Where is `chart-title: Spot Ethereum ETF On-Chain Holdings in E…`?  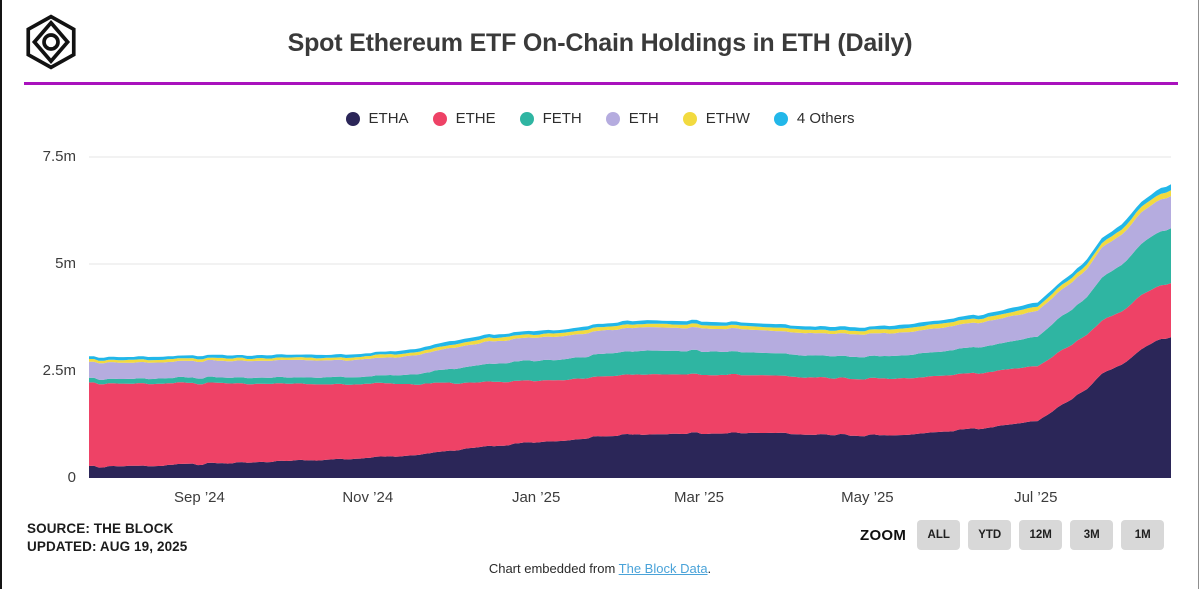
chart-title: Spot Ethereum ETF On-Chain Holdings in E… is located at coordinates (600, 43).